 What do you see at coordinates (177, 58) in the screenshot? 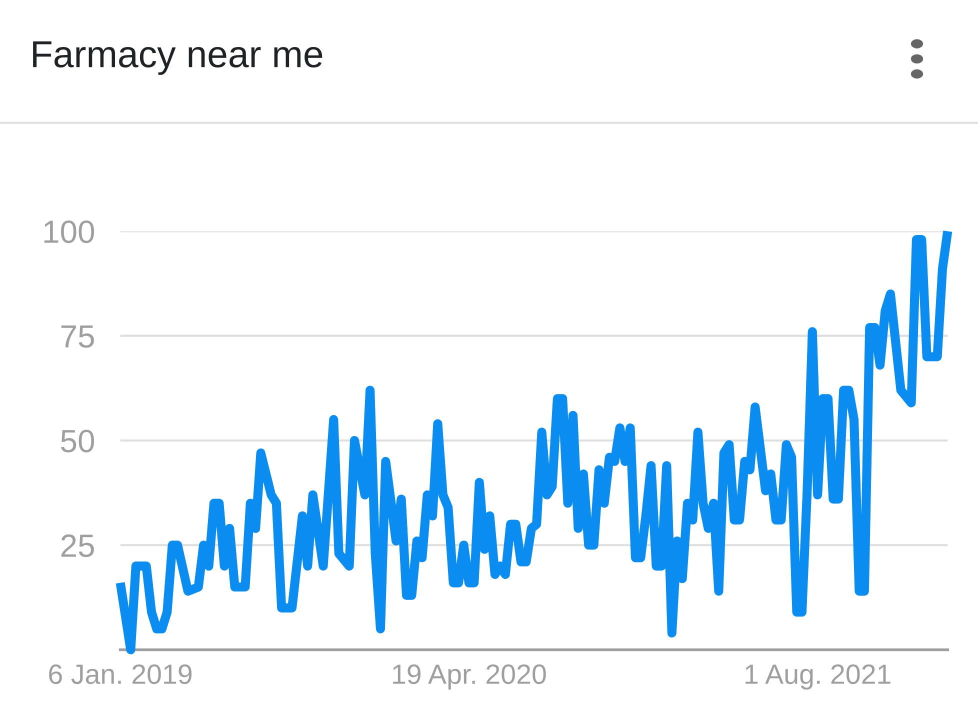
I see `chart-title: Farmacy near me` at bounding box center [177, 58].